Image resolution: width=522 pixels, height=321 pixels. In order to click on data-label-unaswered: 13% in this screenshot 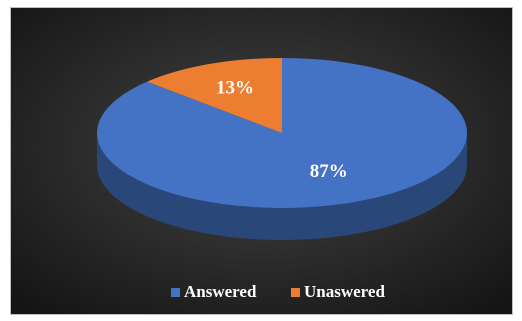, I will do `click(235, 87)`.